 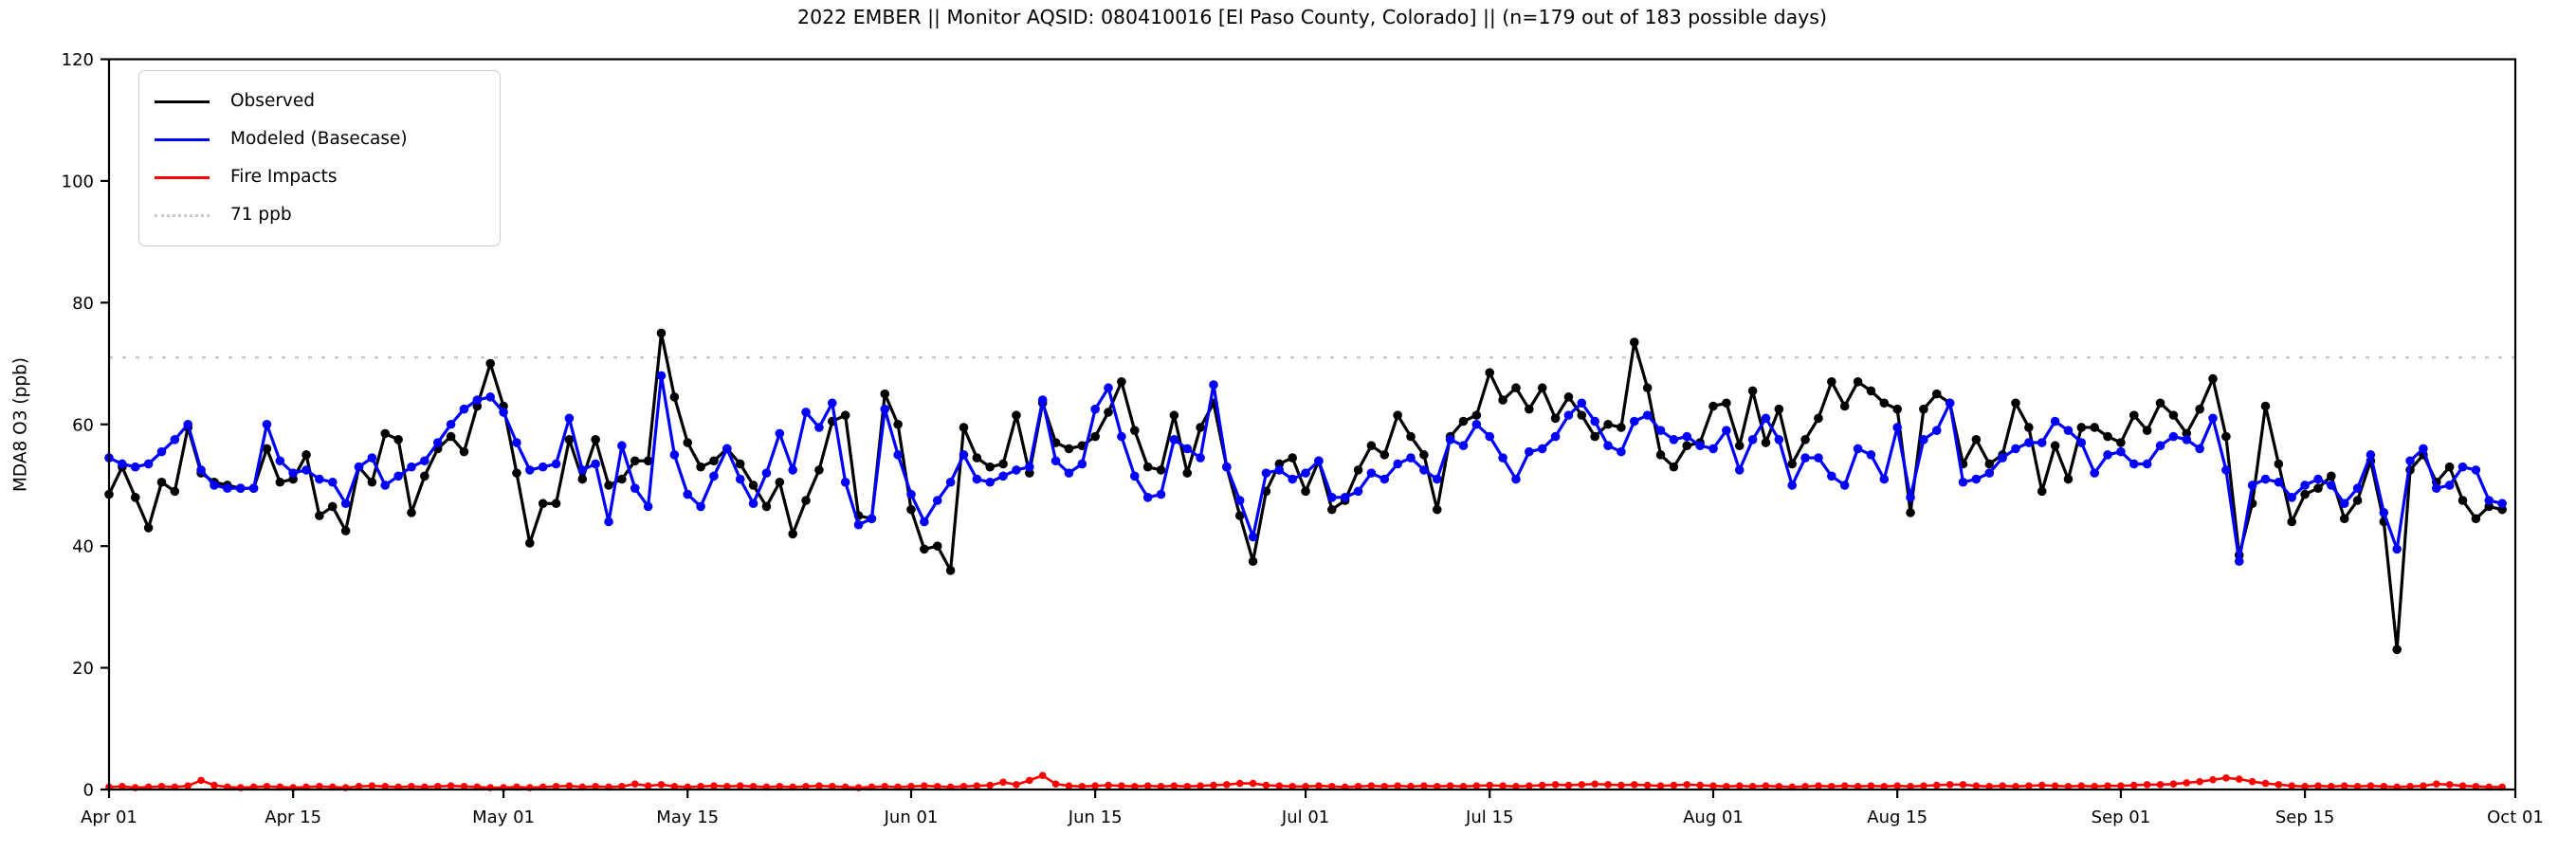 What do you see at coordinates (319, 139) in the screenshot?
I see `legend-item-modeled: Modeled (Basecase)` at bounding box center [319, 139].